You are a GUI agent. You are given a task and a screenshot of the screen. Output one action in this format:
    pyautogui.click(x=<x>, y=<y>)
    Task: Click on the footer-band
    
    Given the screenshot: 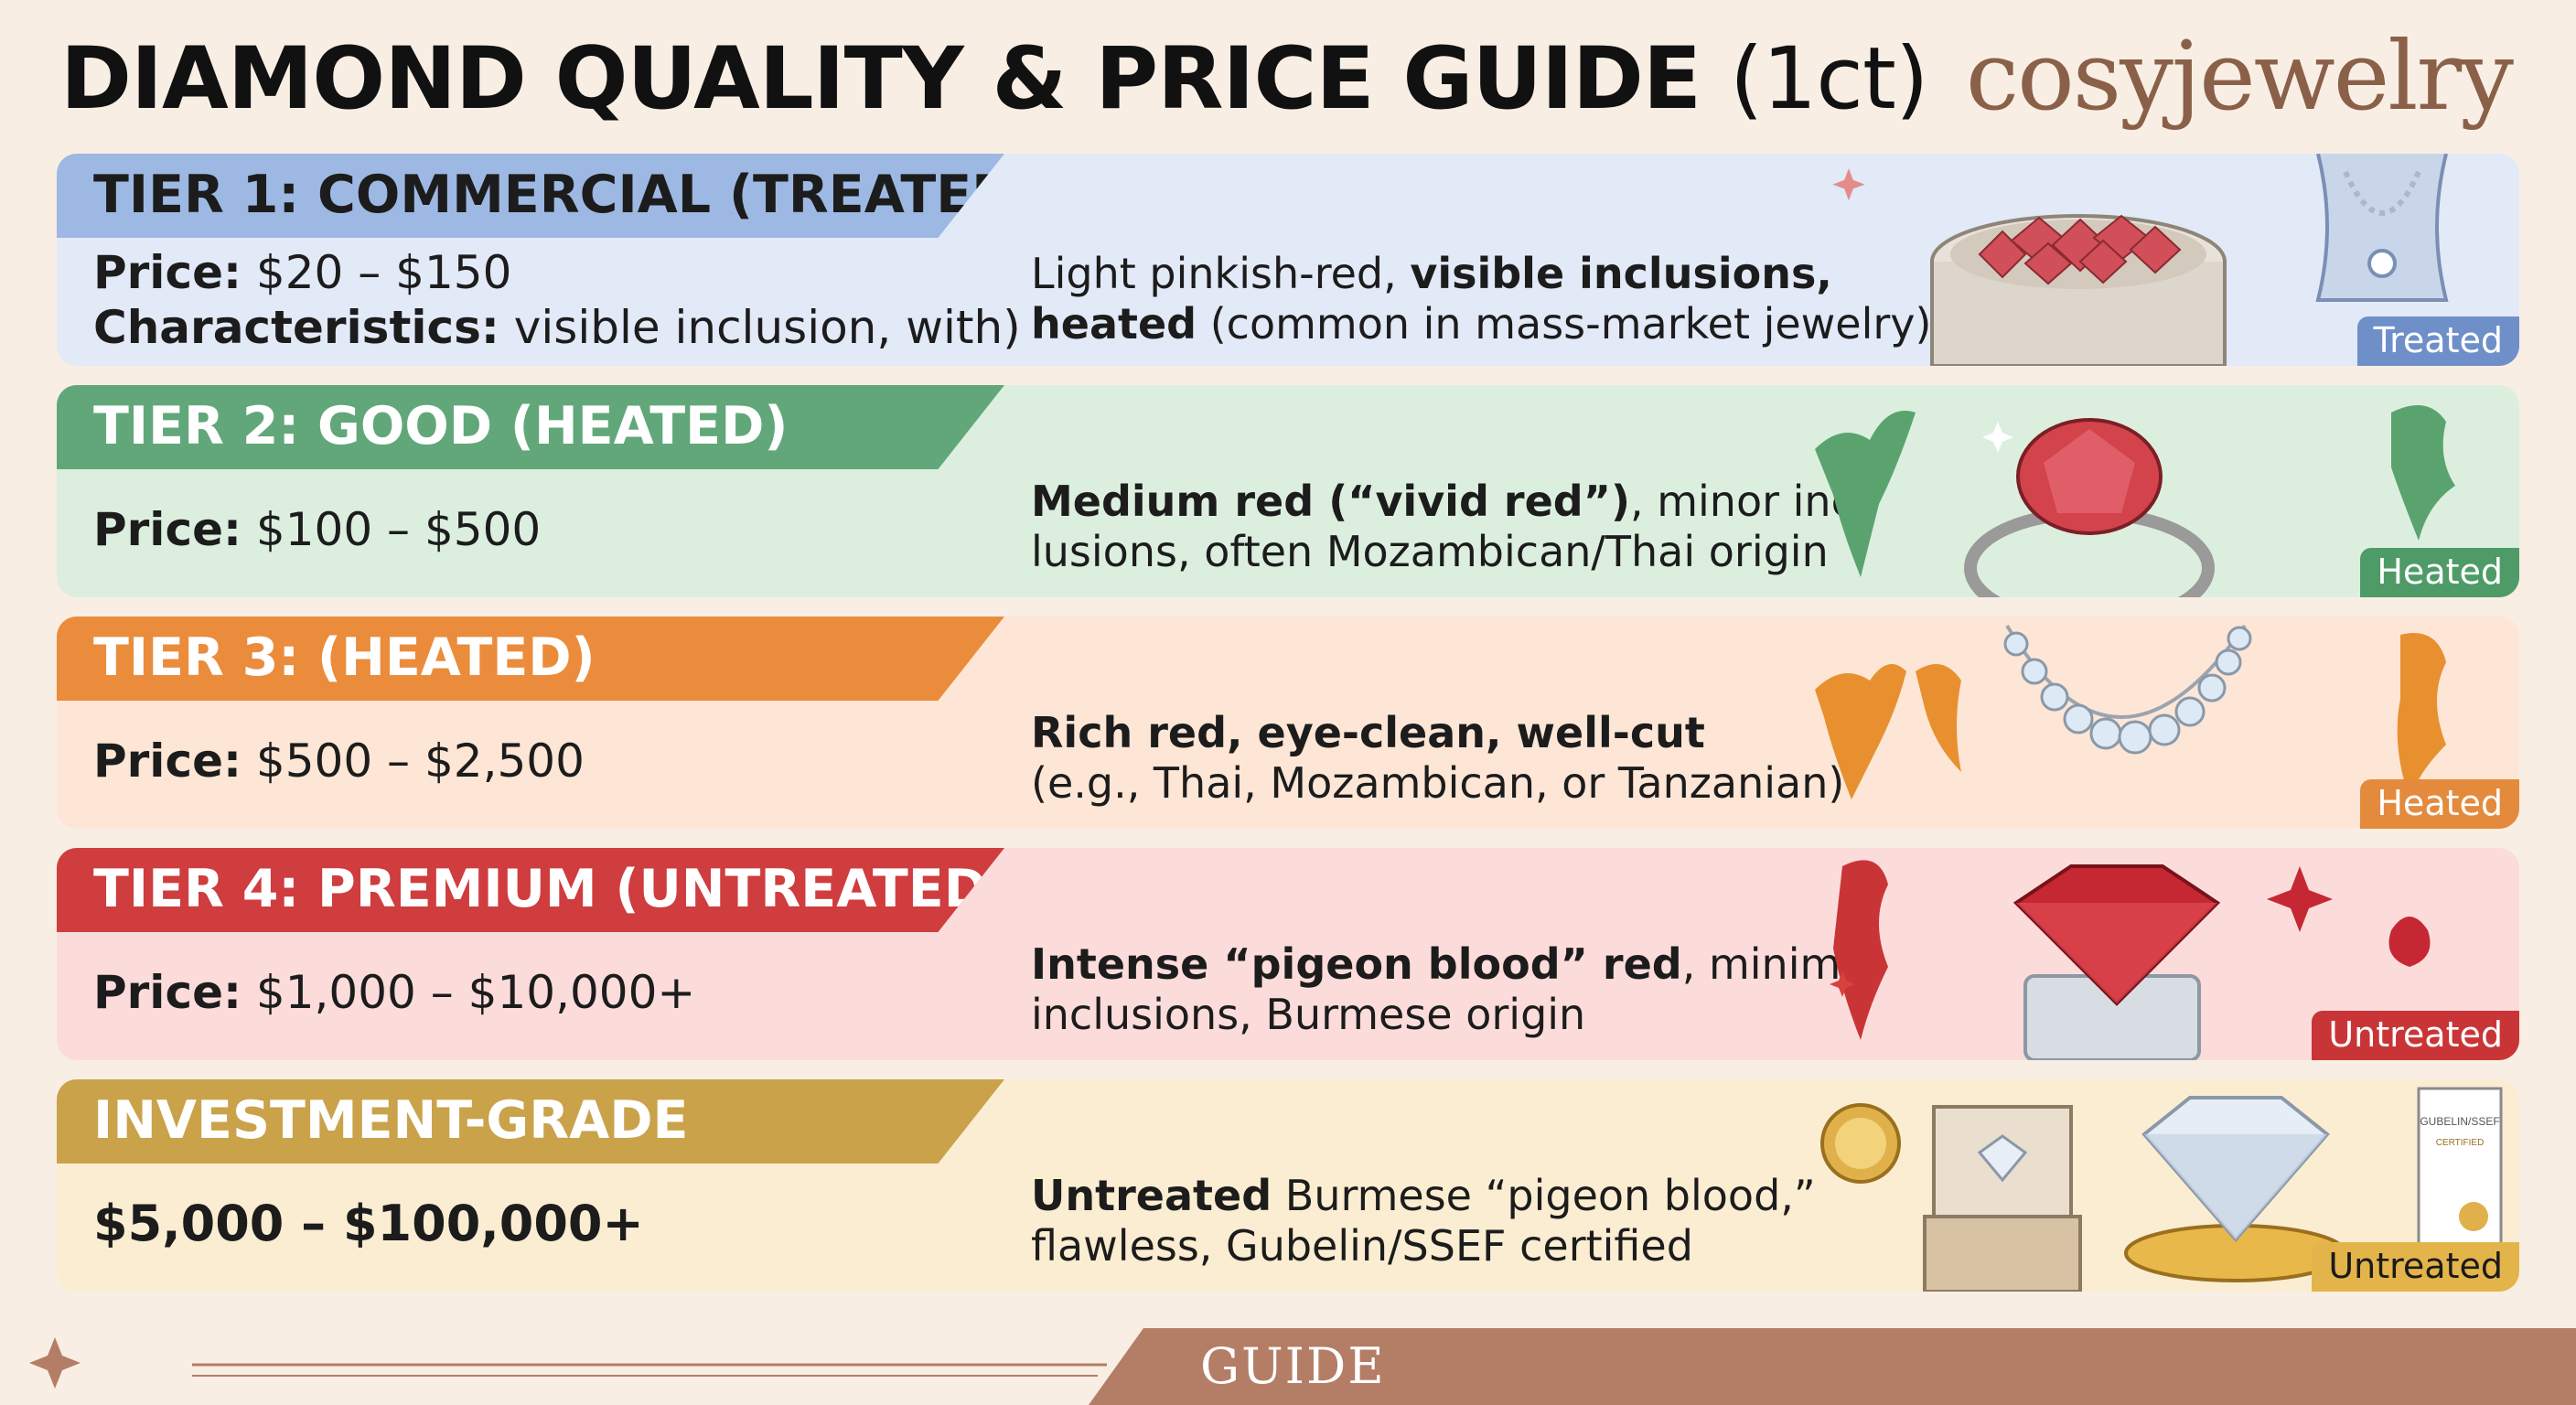 What is the action you would take?
    pyautogui.click(x=1832, y=1367)
    